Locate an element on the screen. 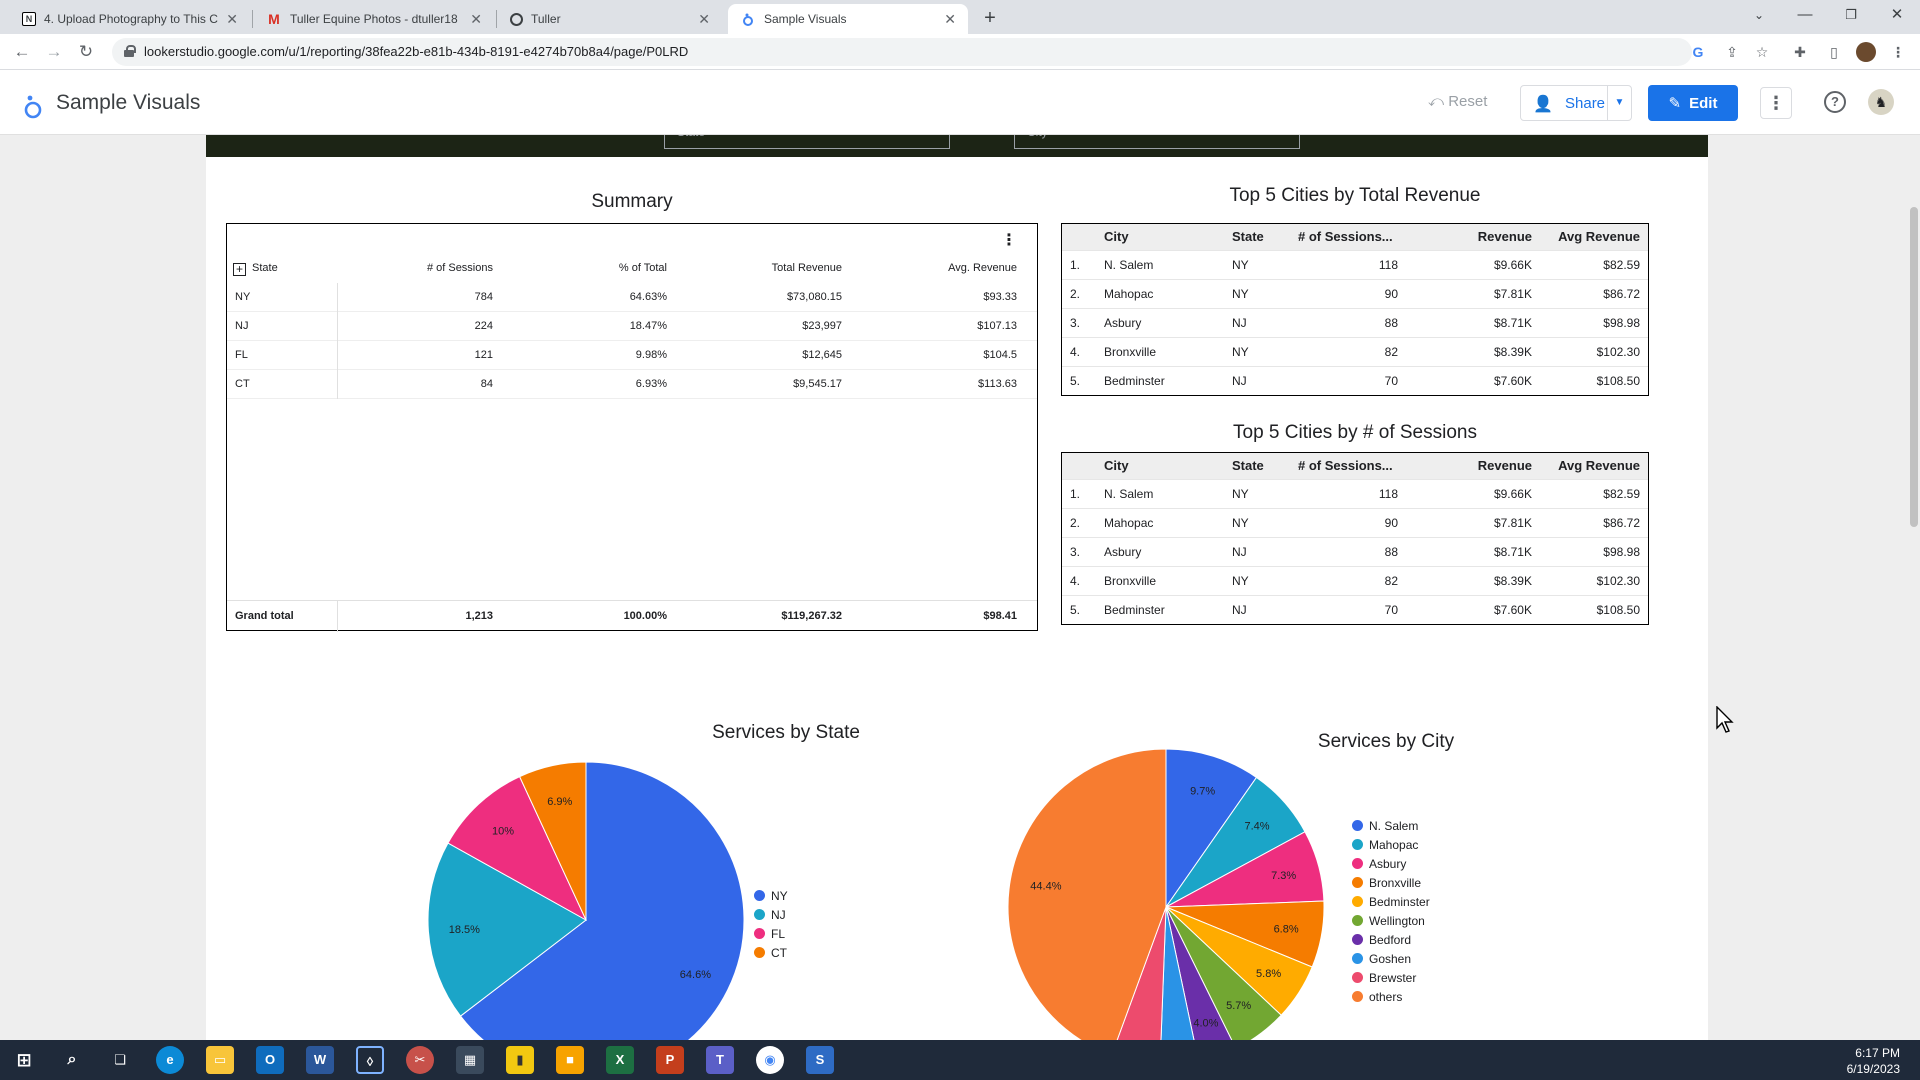 The height and width of the screenshot is (1080, 1920). windows-start-icon: ⊞ is located at coordinates (24, 1060).